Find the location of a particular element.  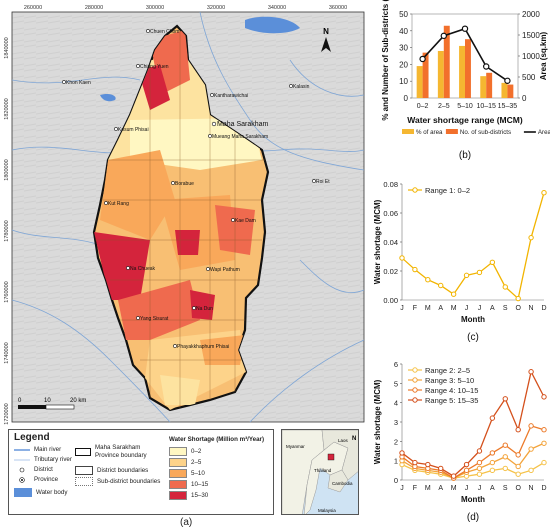

y-tick-label: 0.04 is located at coordinates (390, 242).